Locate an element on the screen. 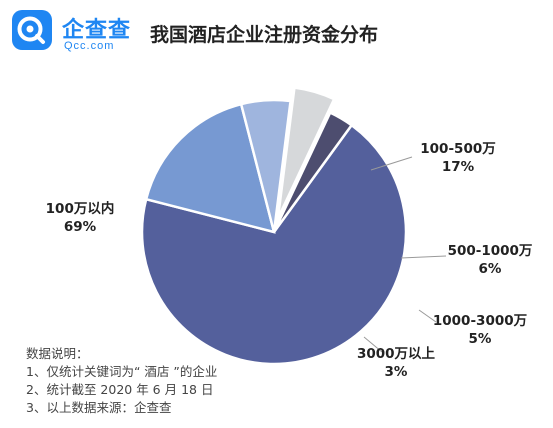  slice-value-2: 17% is located at coordinates (458, 167).